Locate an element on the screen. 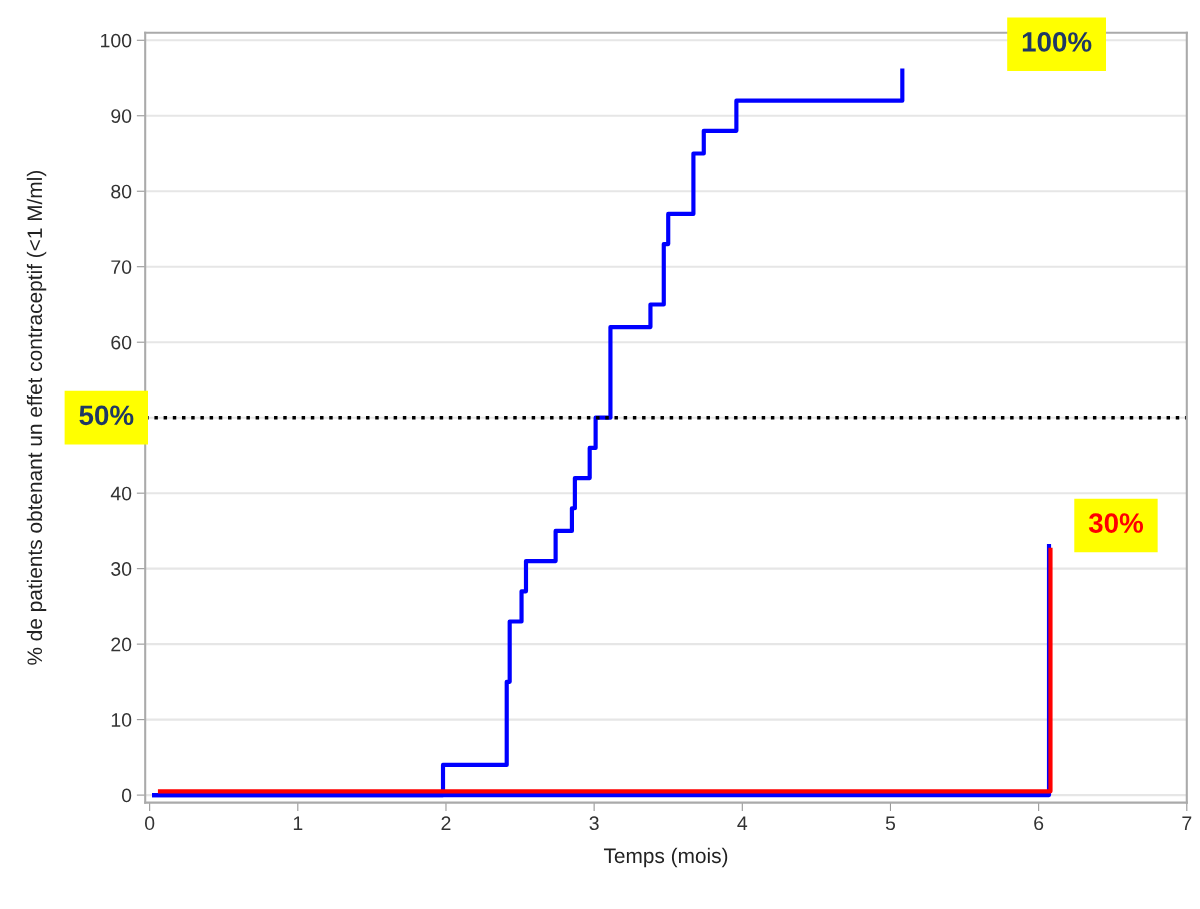 This screenshot has height=909, width=1200. x-tick-label: 3 is located at coordinates (594, 823).